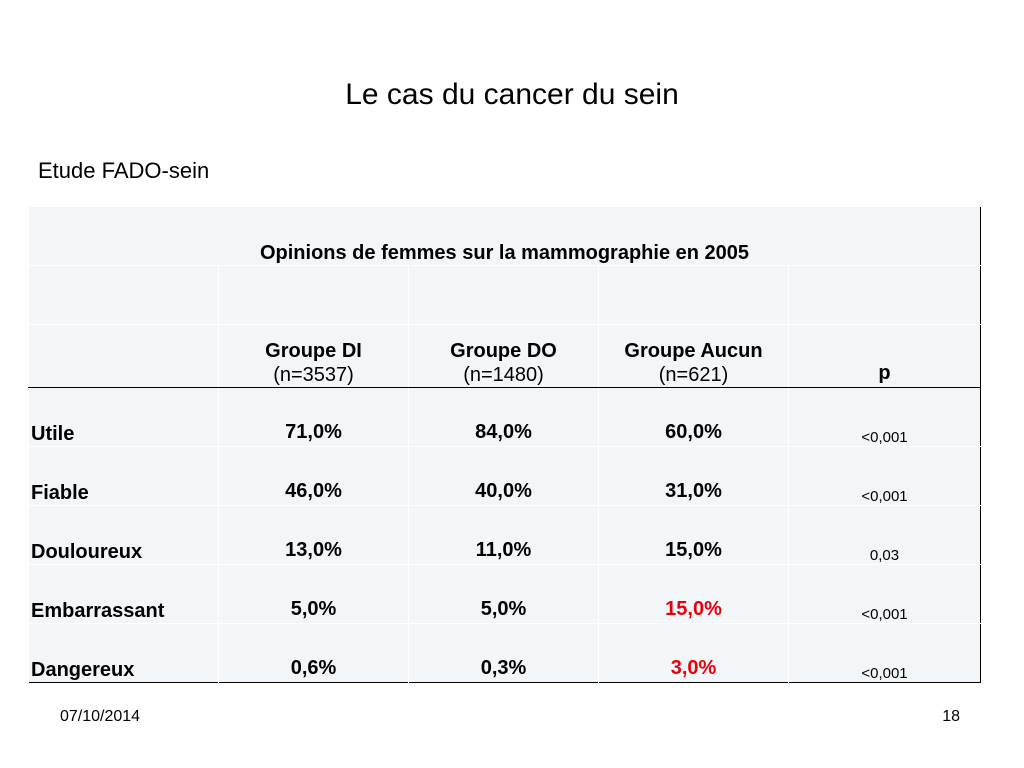 This screenshot has width=1024, height=768. I want to click on value-do: 40,0%, so click(503, 476).